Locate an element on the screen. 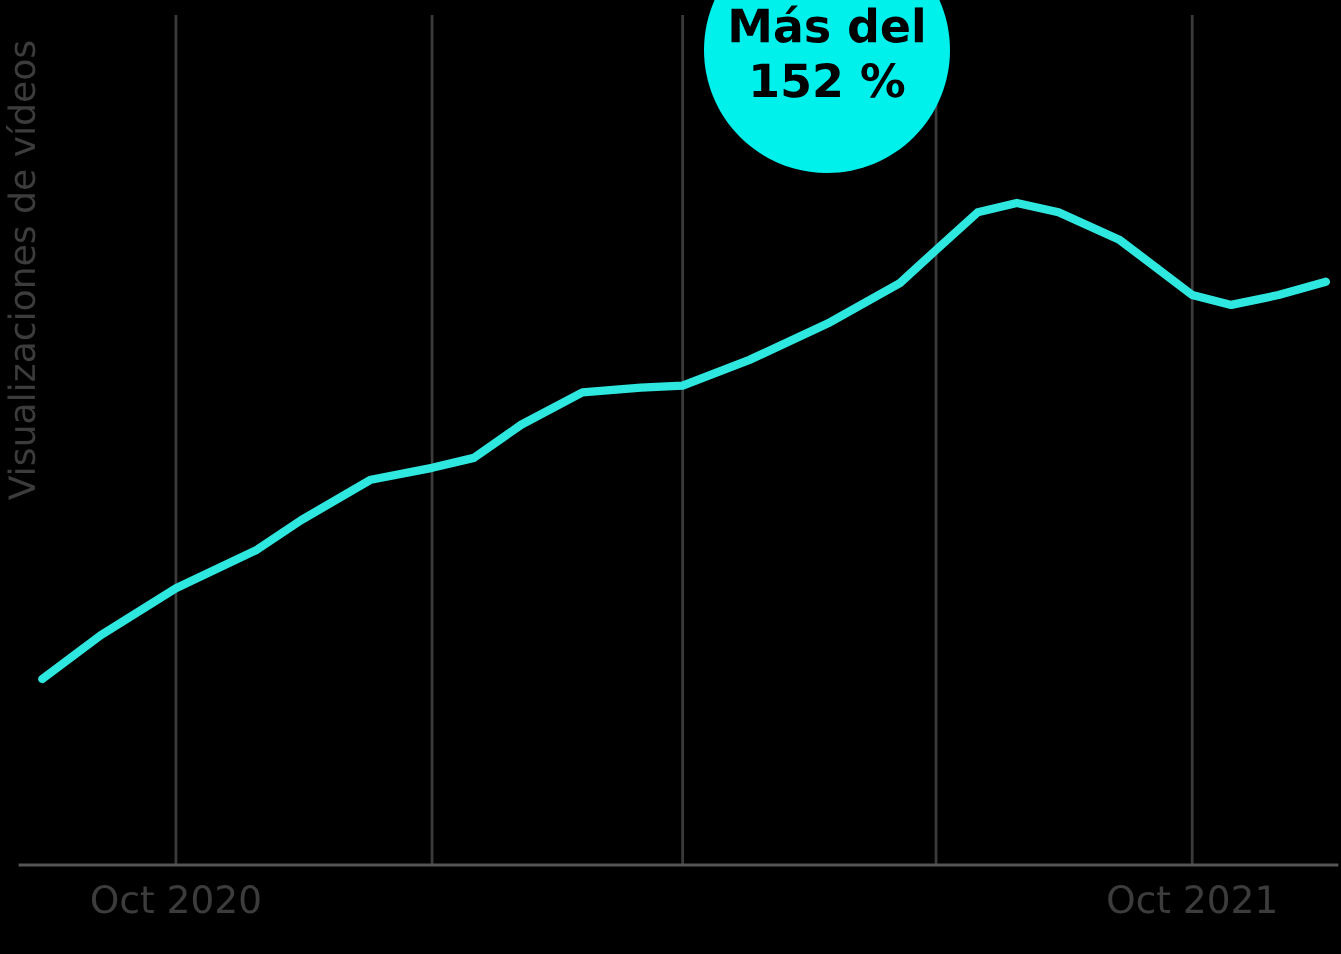  y-axis-title: Visualizaciones de vídeos is located at coordinates (21, 270).